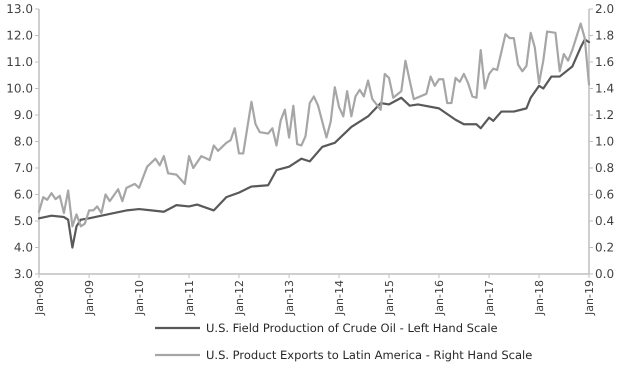  I want to click on y2-tick-label: 1.4, so click(604, 89).